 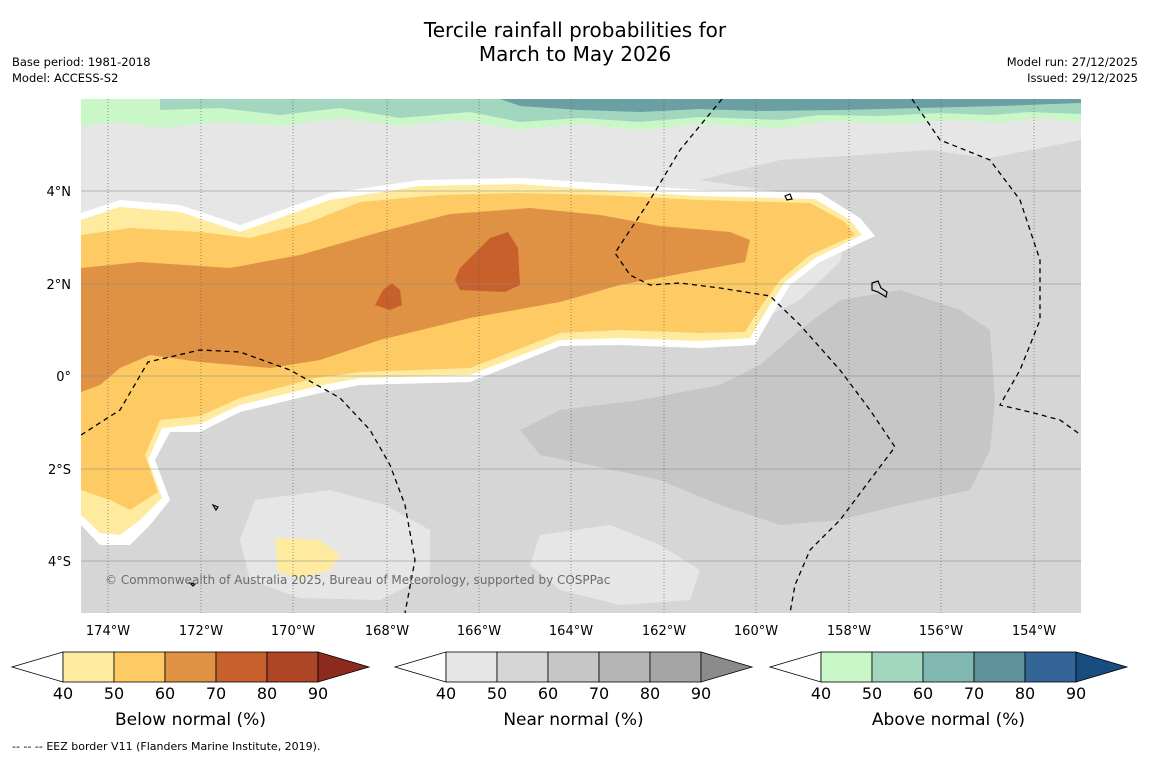 What do you see at coordinates (487, 262) in the screenshot?
I see `below-normal-70-area` at bounding box center [487, 262].